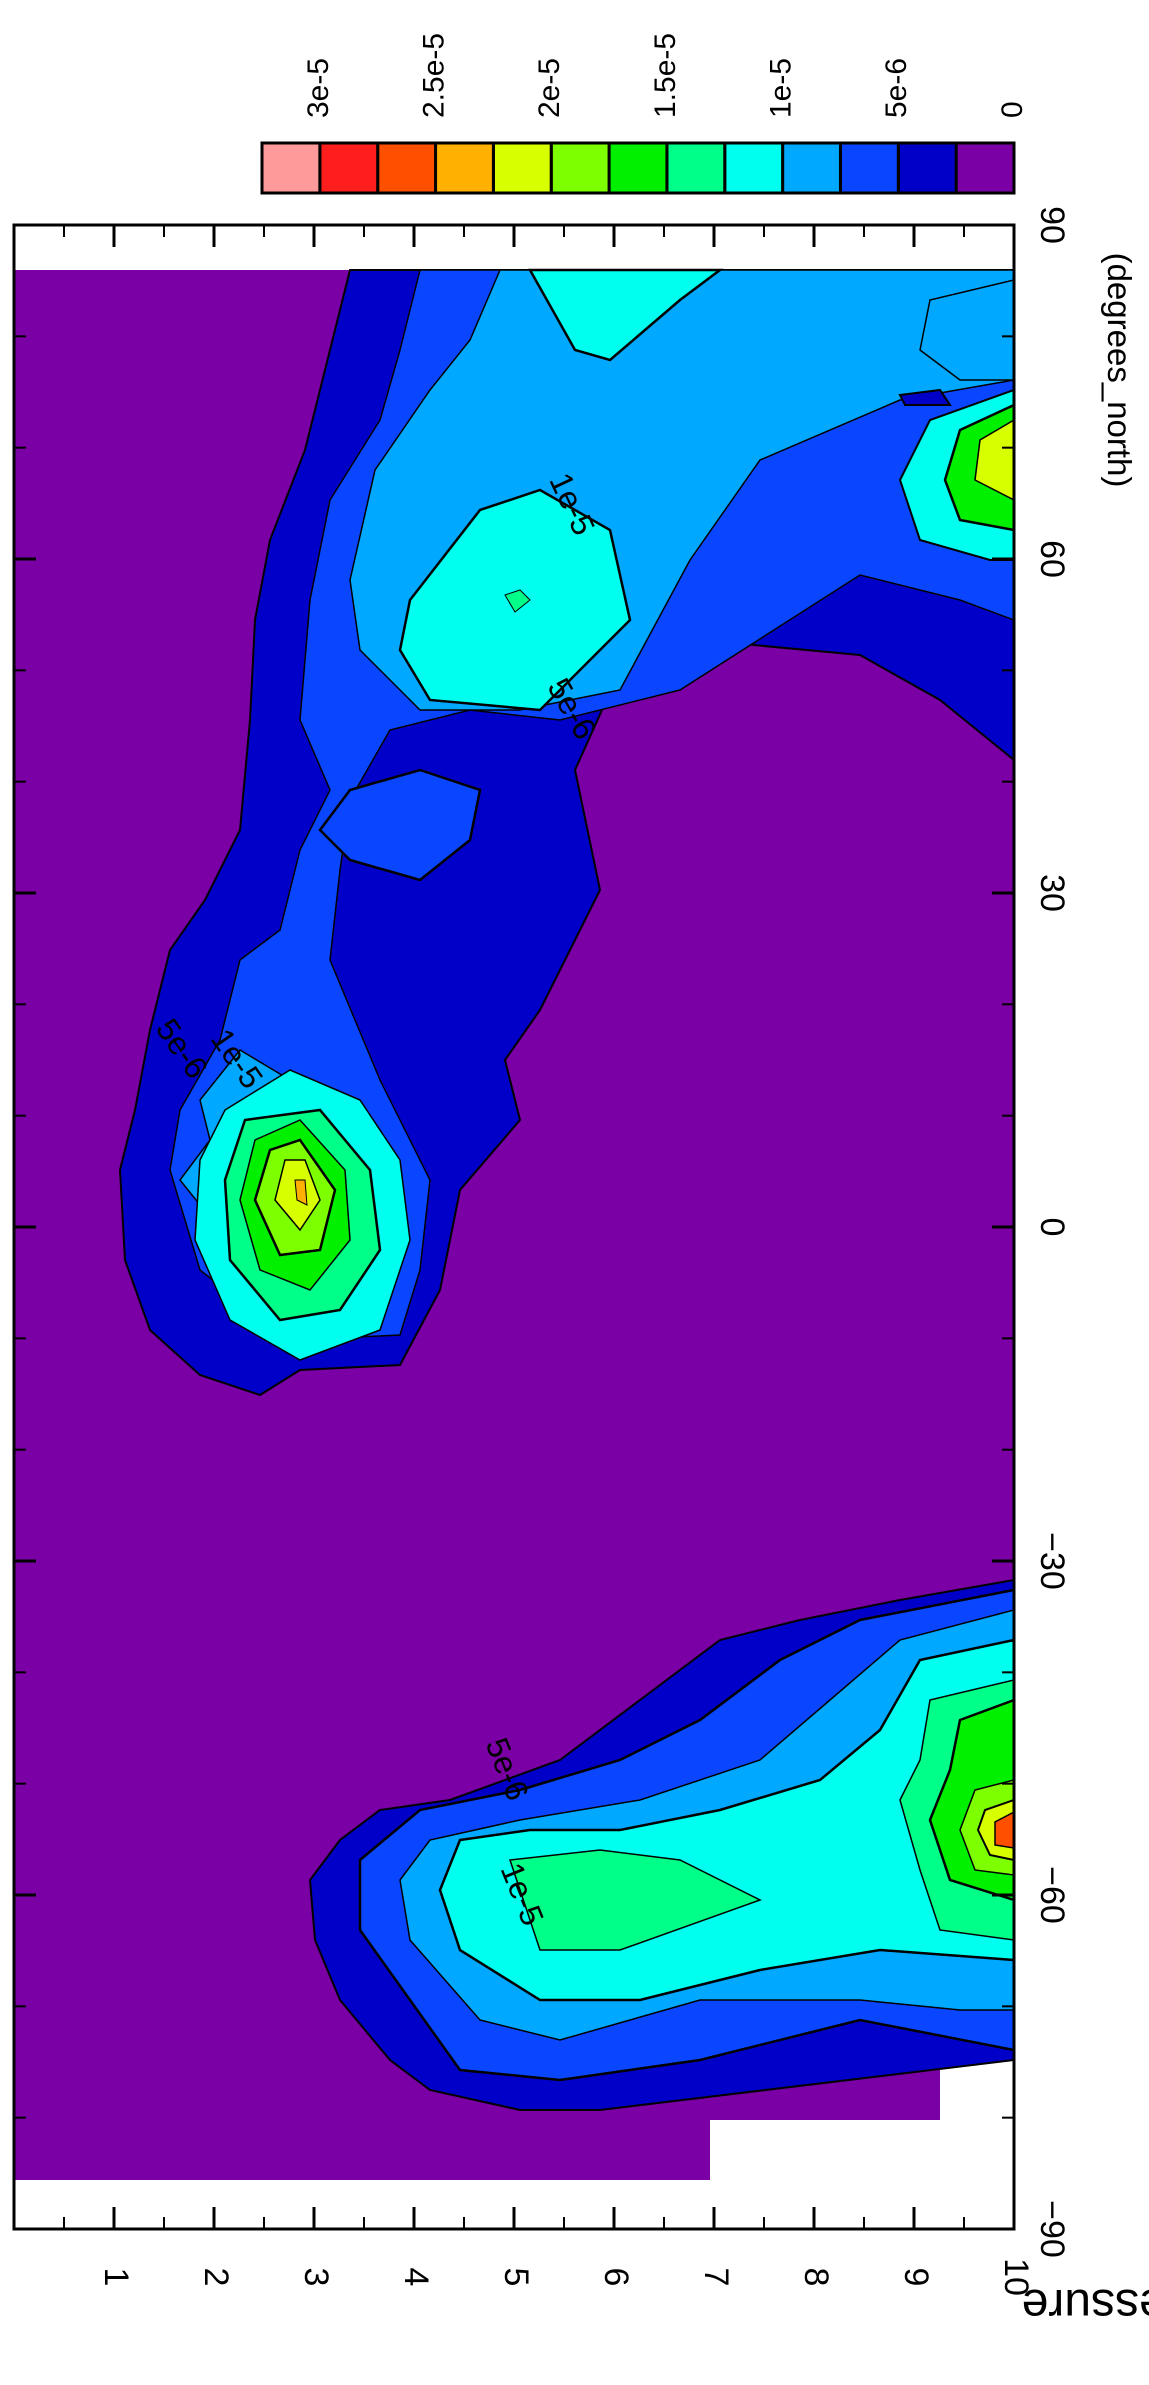 The width and height of the screenshot is (1149, 2385). I want to click on pressure-tick-label: 7, so click(716, 2277).